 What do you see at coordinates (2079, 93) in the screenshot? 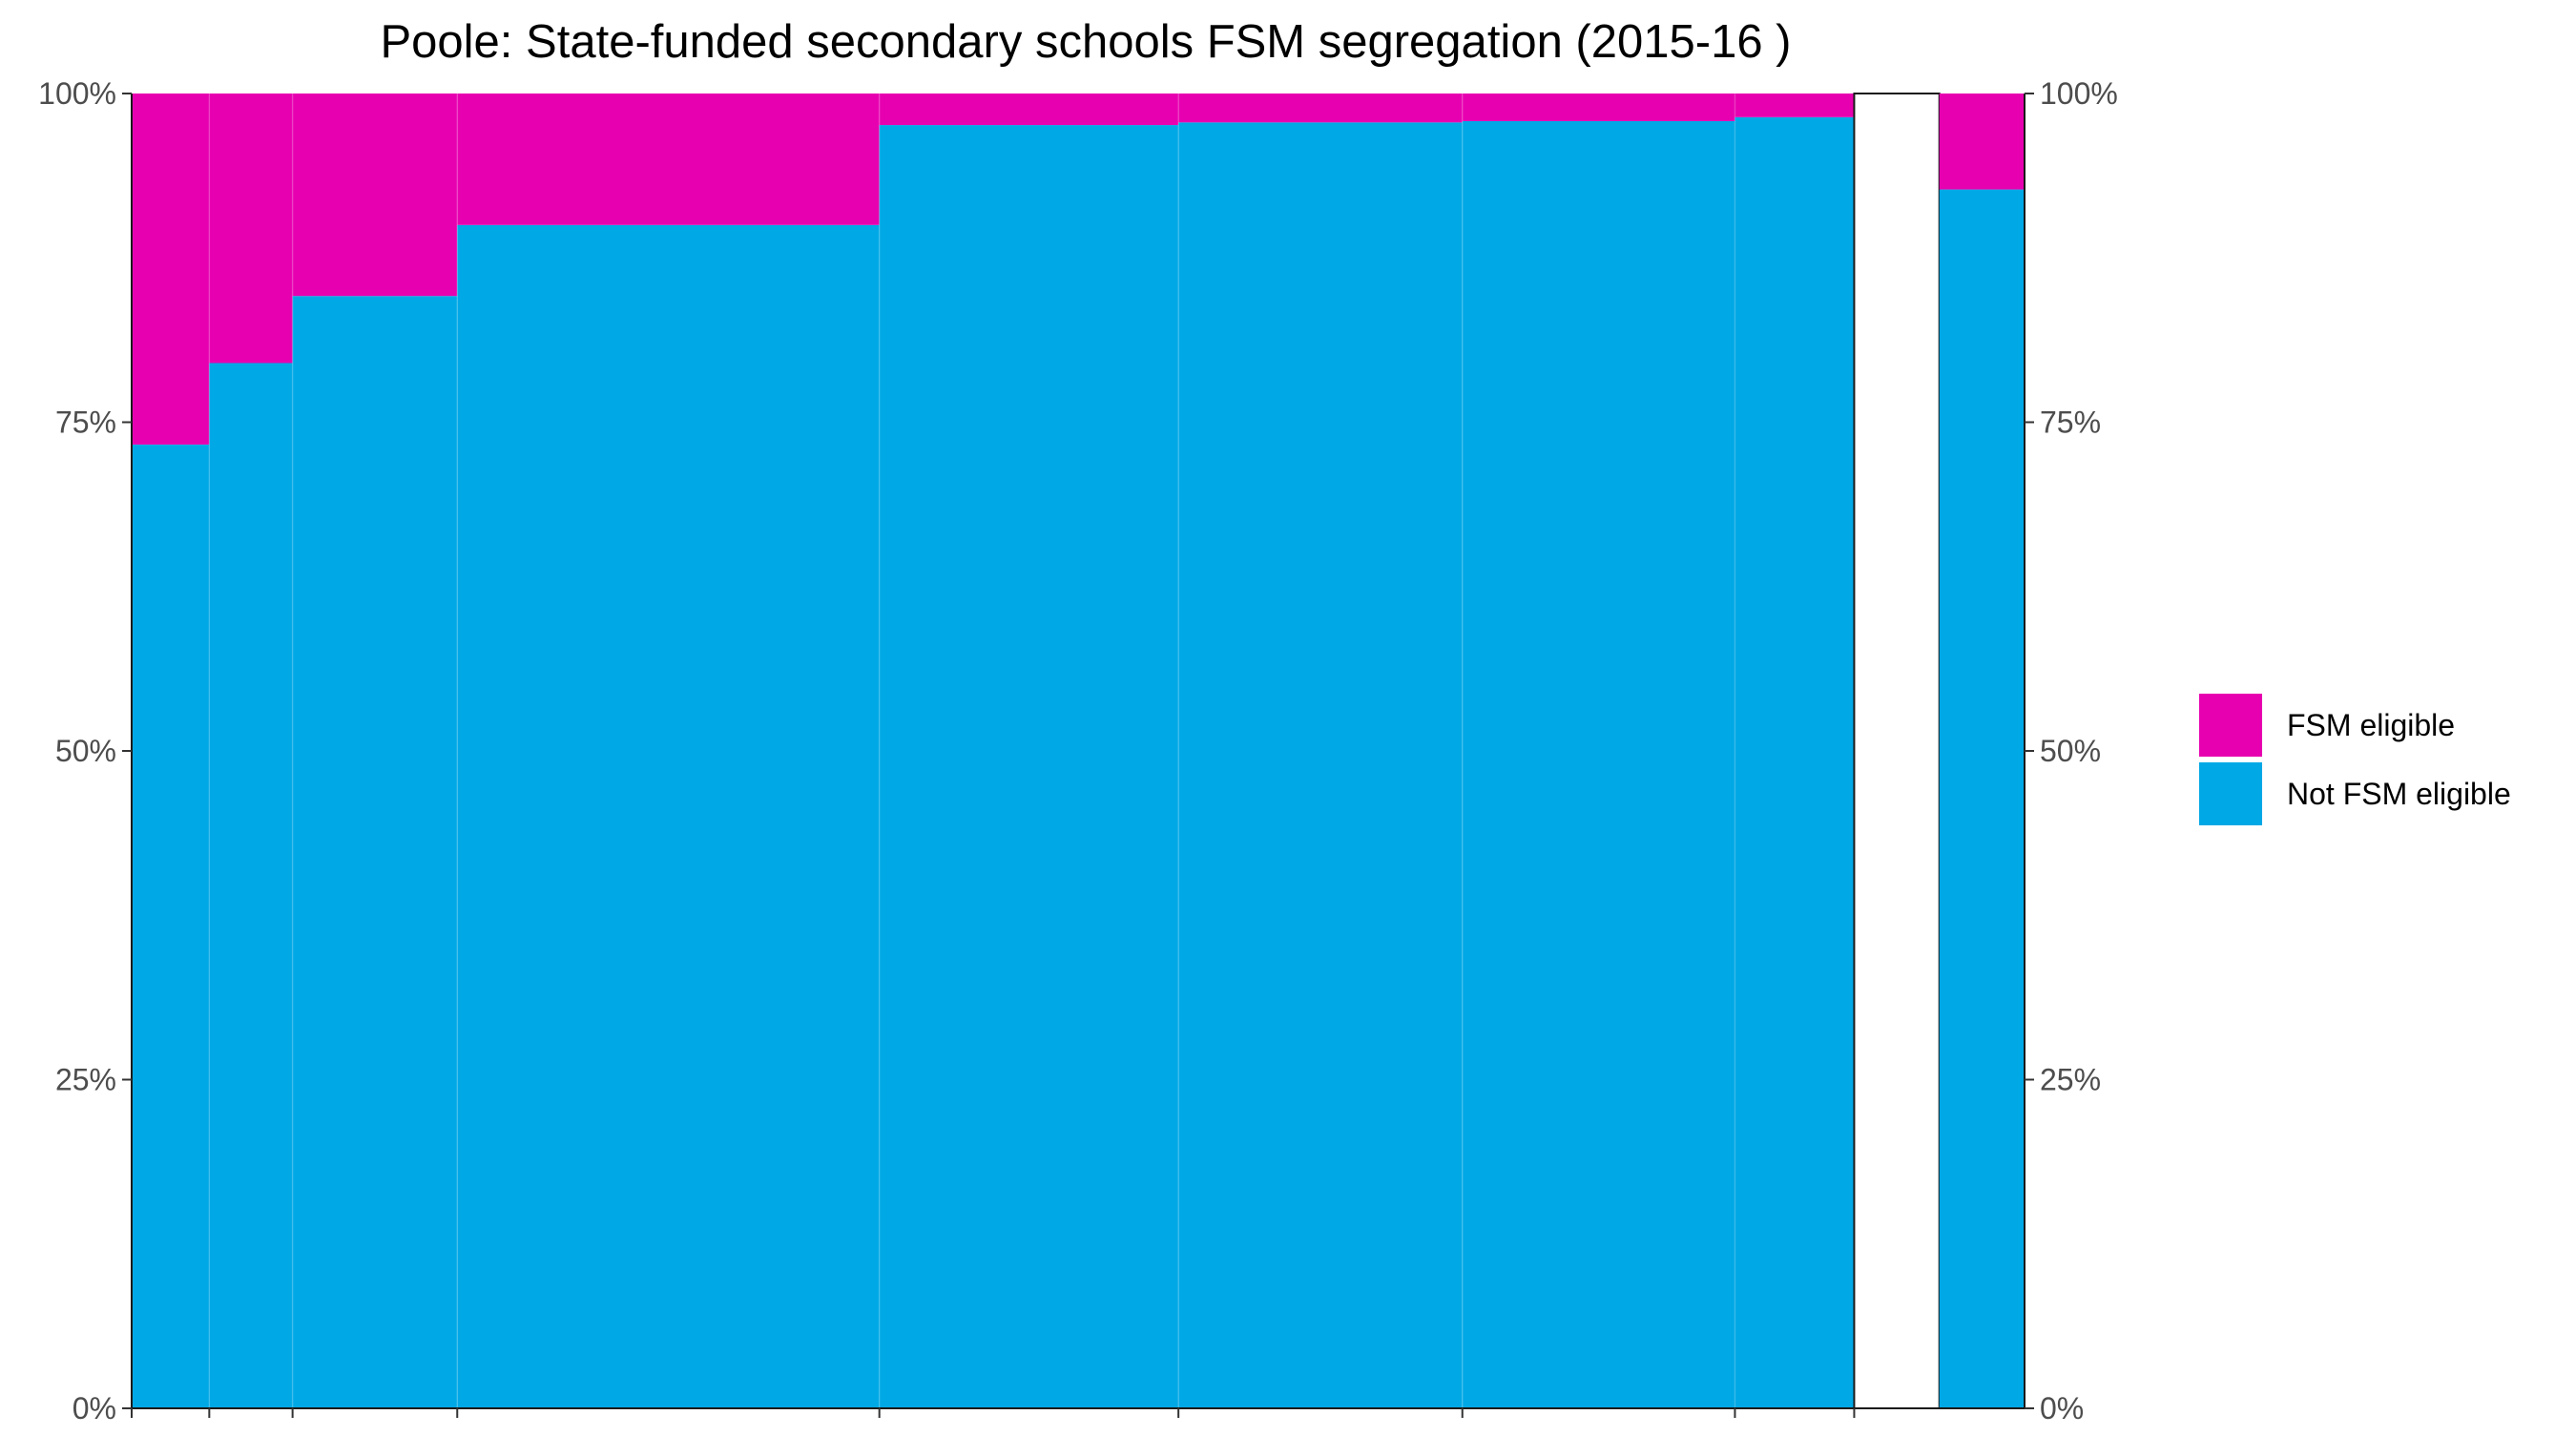
I see `y-tick-label-right: 100%` at bounding box center [2079, 93].